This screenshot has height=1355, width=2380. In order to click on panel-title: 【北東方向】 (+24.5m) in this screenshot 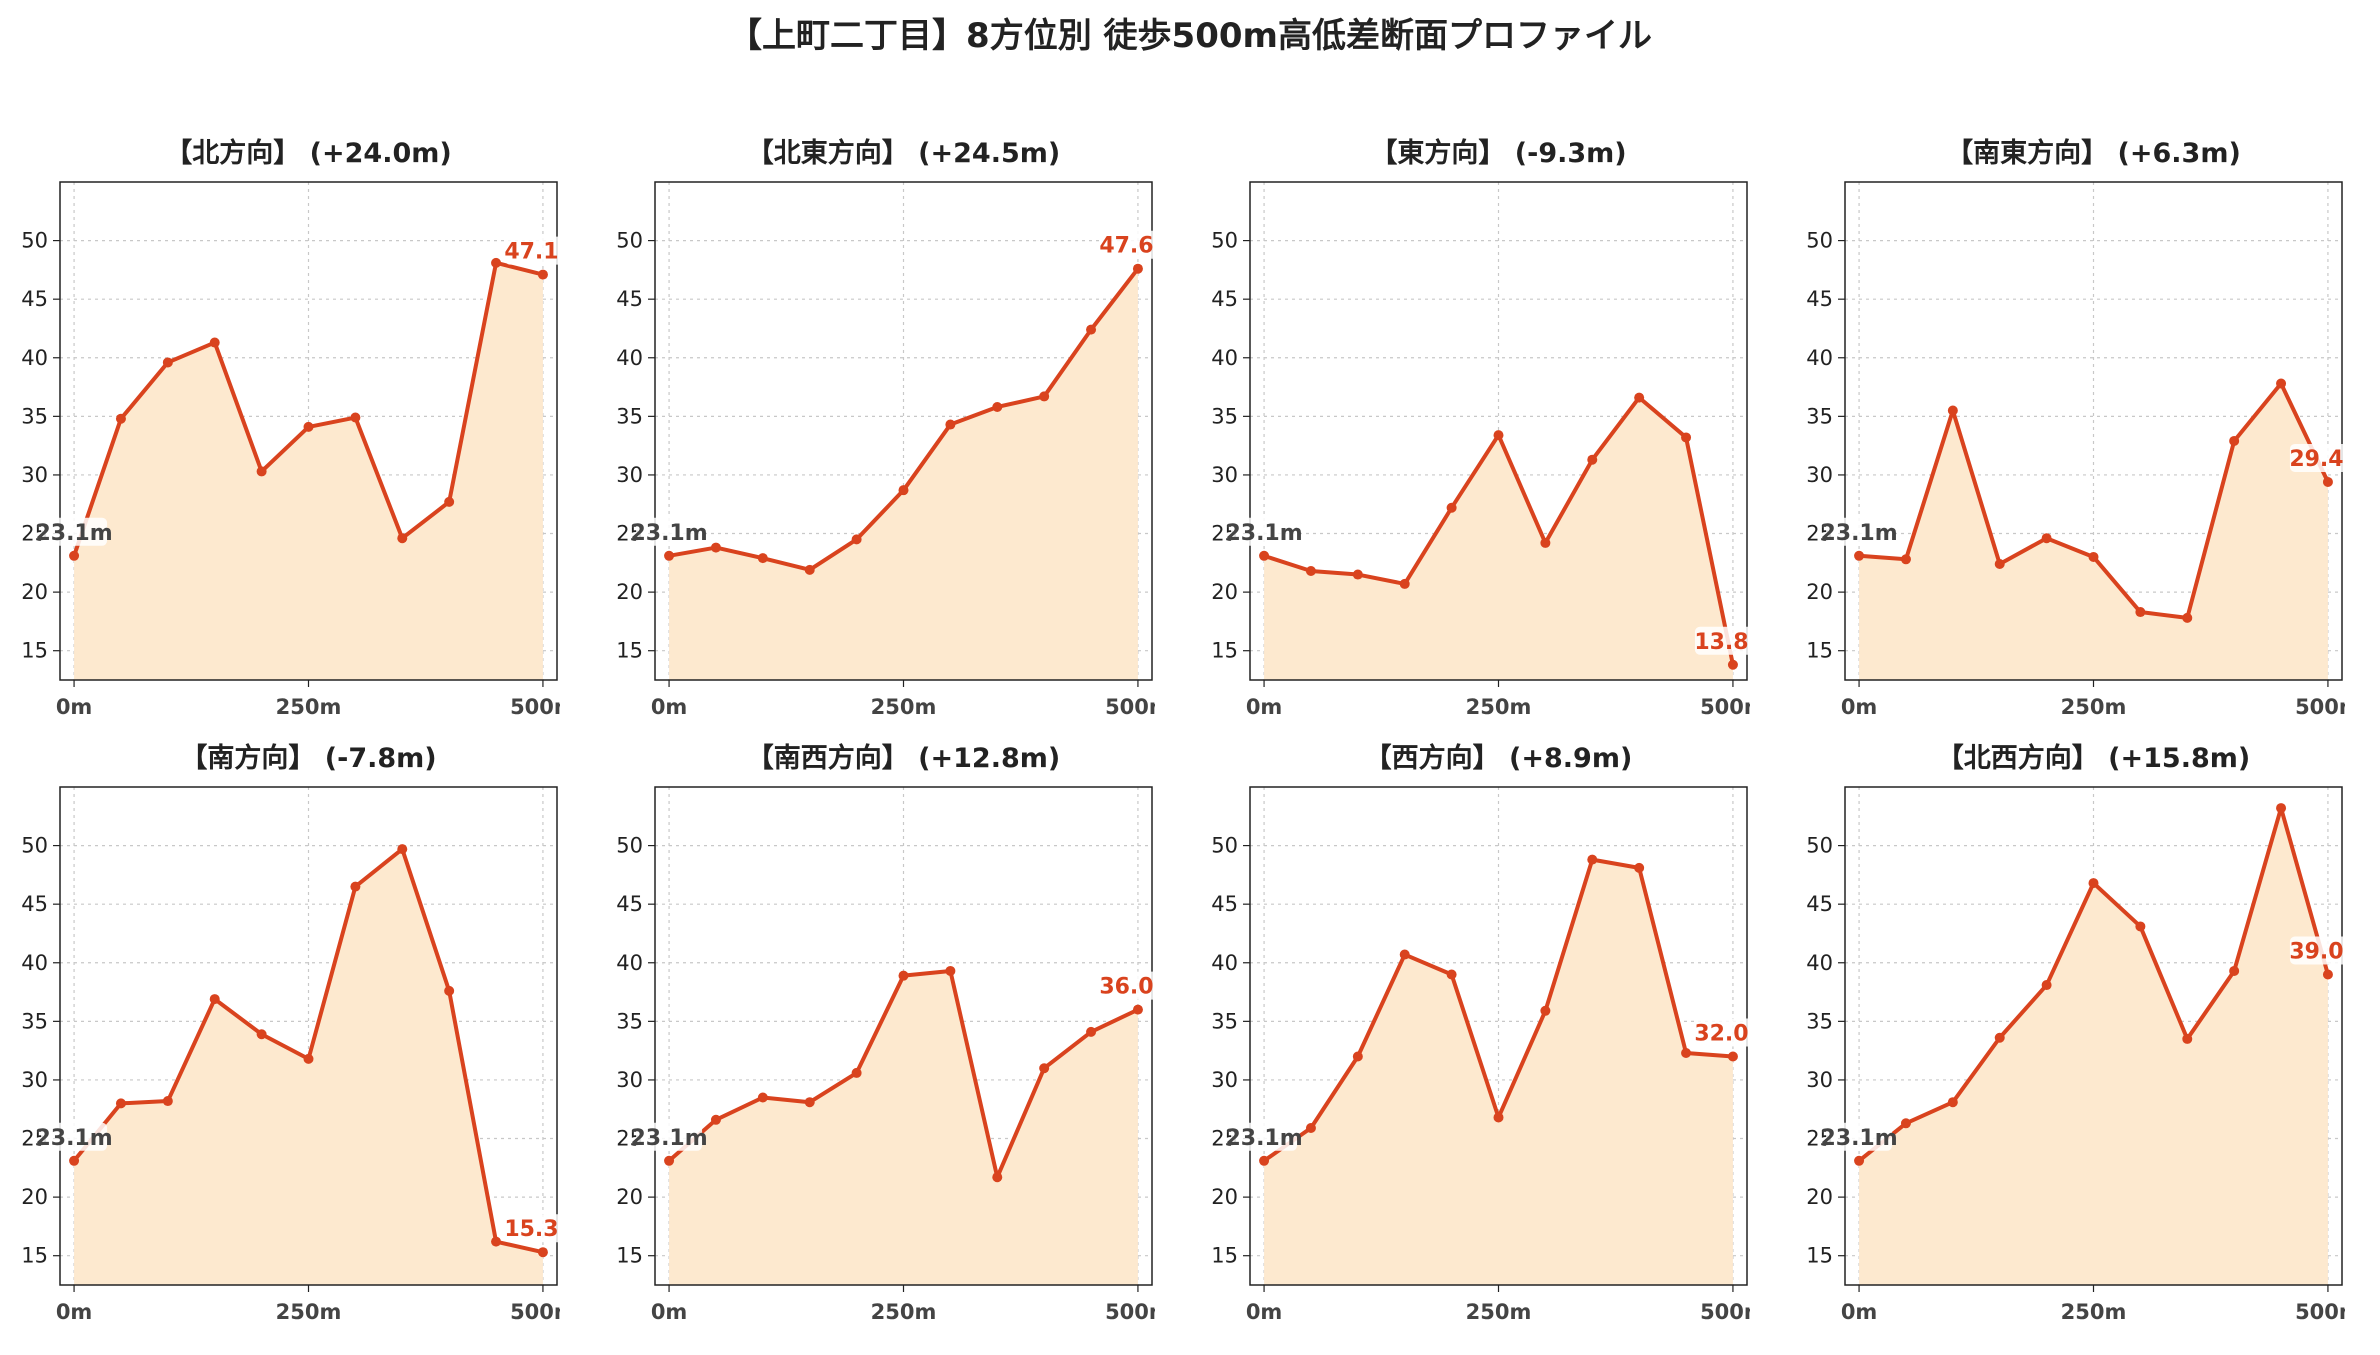, I will do `click(903, 153)`.